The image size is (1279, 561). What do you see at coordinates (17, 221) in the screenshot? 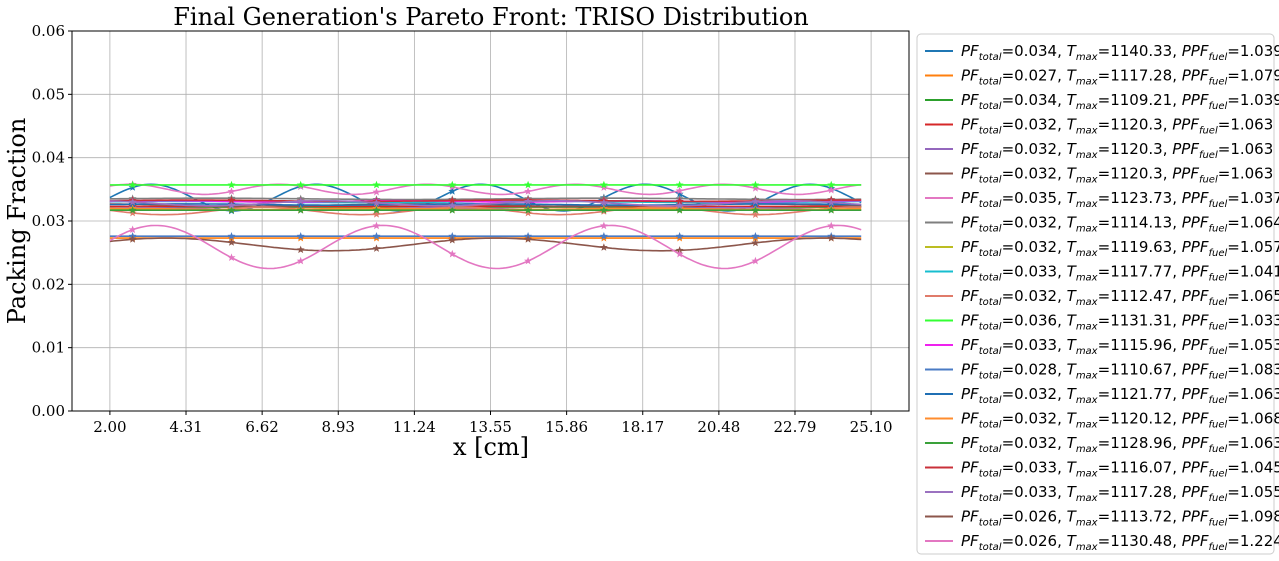
I see `y-axis-label: Packing Fraction` at bounding box center [17, 221].